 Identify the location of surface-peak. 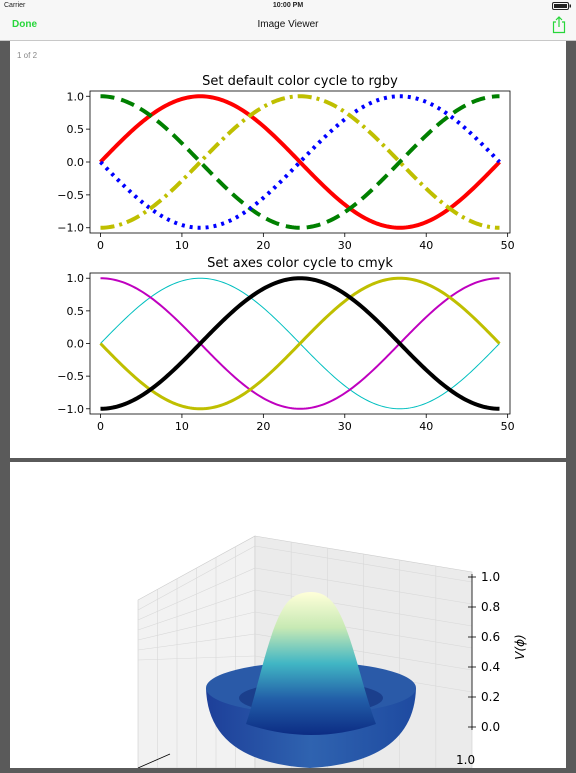
(311, 663).